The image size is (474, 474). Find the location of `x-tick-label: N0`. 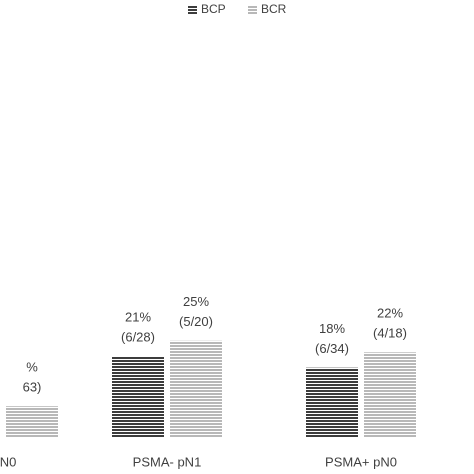

x-tick-label: N0 is located at coordinates (8, 461).